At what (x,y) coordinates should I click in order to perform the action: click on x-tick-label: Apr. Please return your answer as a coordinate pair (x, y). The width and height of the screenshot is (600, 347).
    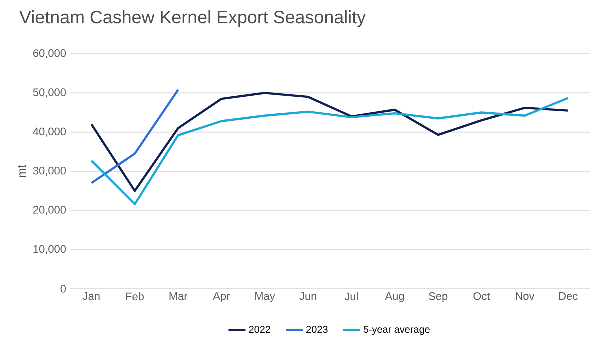
    Looking at the image, I should click on (221, 297).